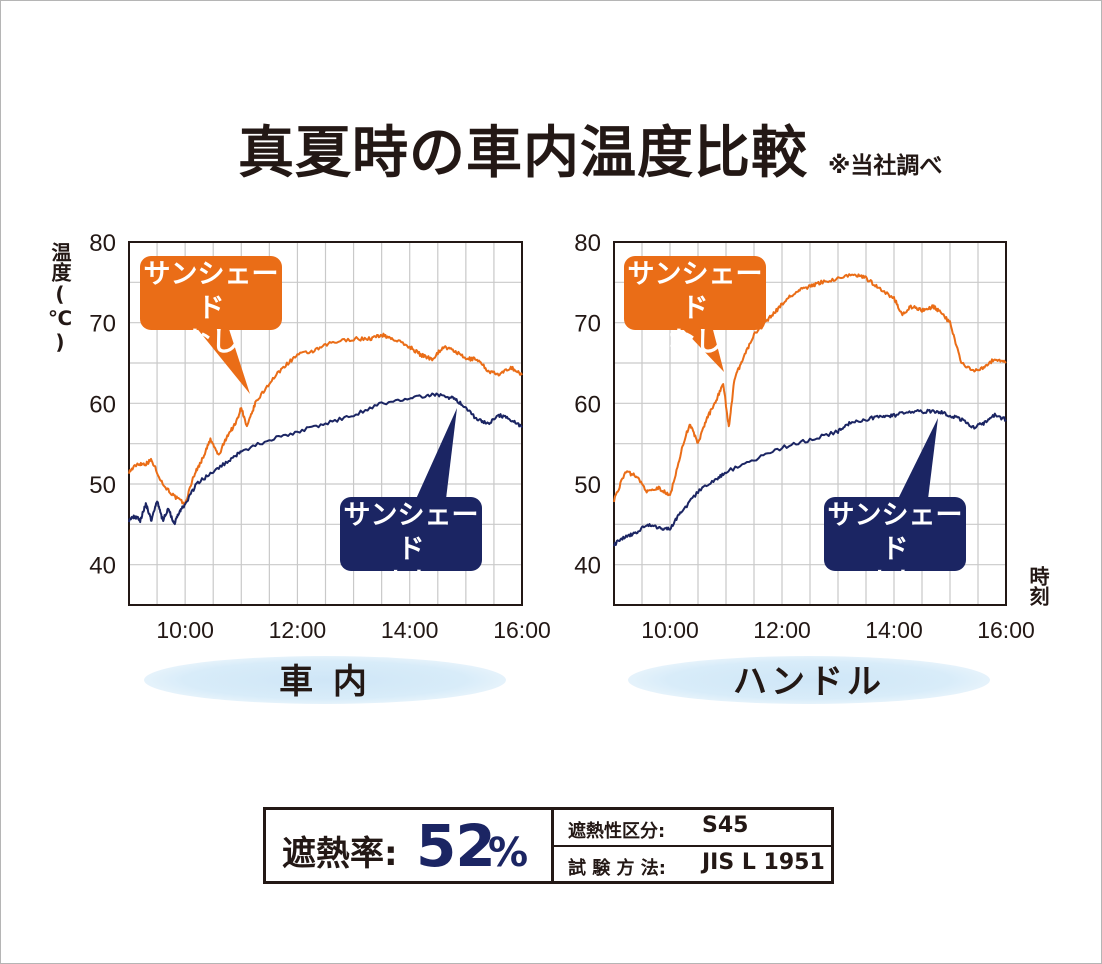  What do you see at coordinates (763, 862) in the screenshot?
I see `test-method-value: JIS L 1951` at bounding box center [763, 862].